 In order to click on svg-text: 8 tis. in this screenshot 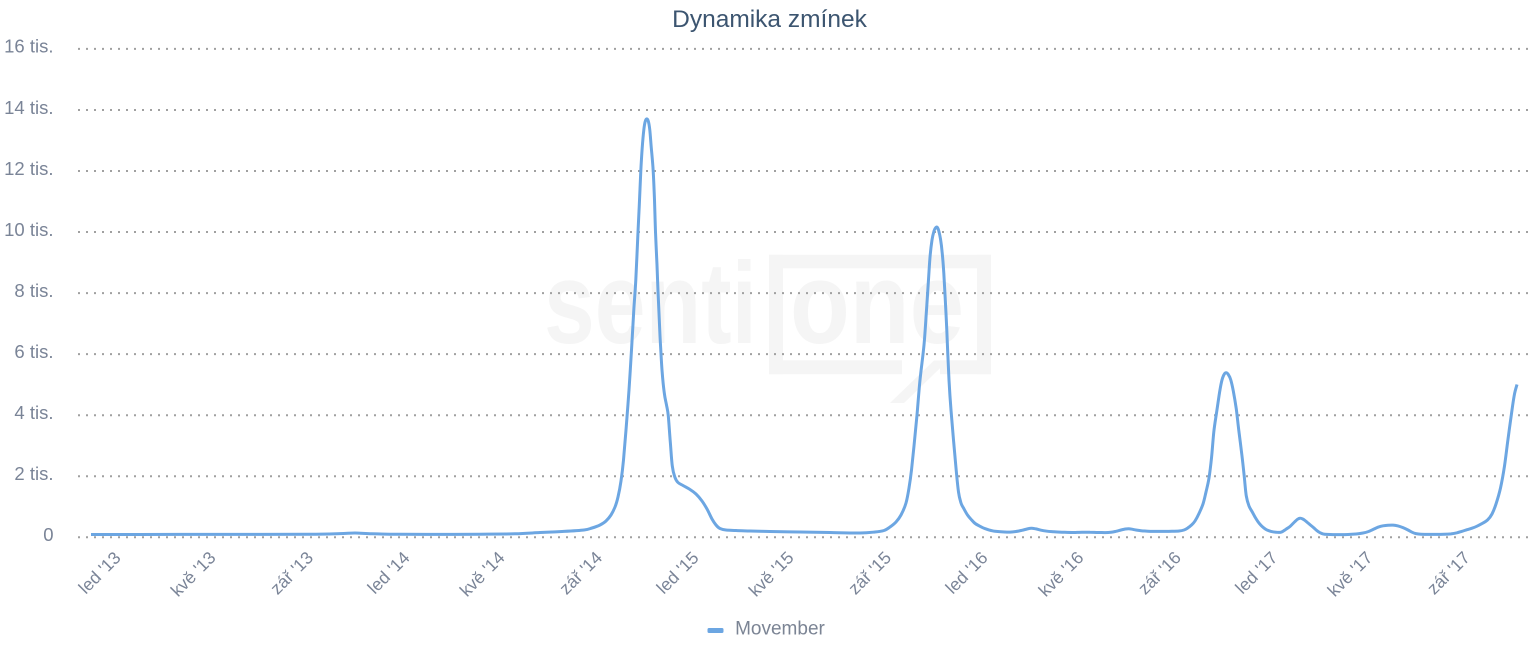, I will do `click(33, 290)`.